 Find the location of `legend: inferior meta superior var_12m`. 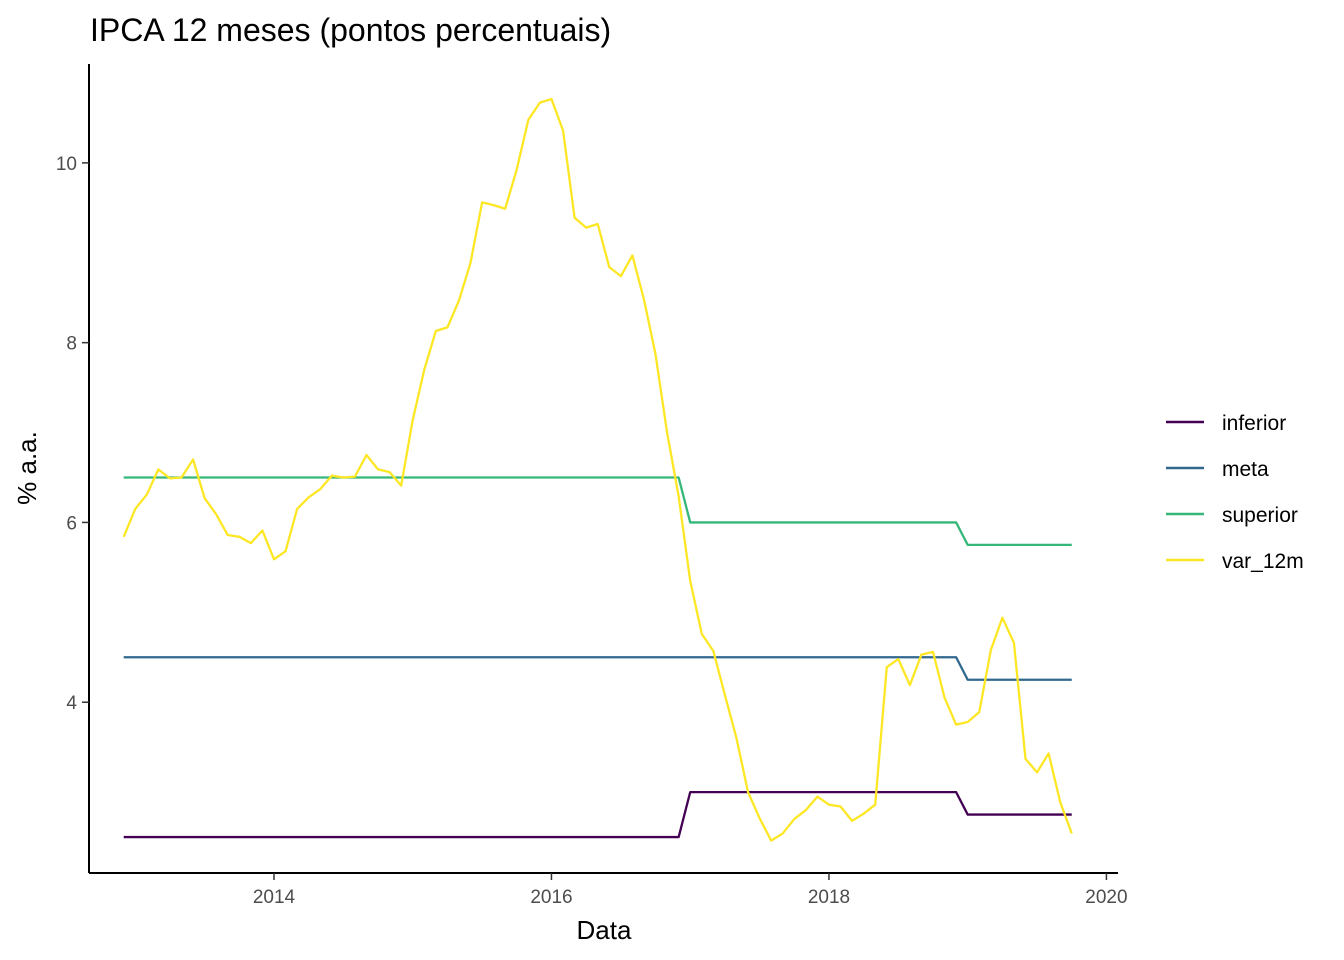

legend: inferior meta superior var_12m is located at coordinates (1235, 492).